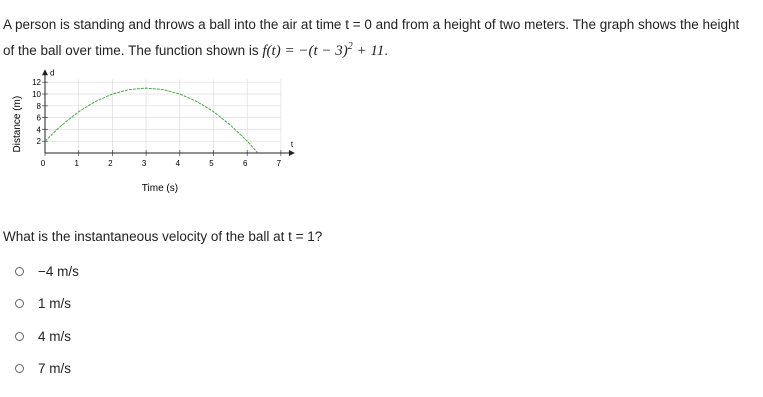 Image resolution: width=763 pixels, height=397 pixels. I want to click on x-tick-label: 4, so click(178, 163).